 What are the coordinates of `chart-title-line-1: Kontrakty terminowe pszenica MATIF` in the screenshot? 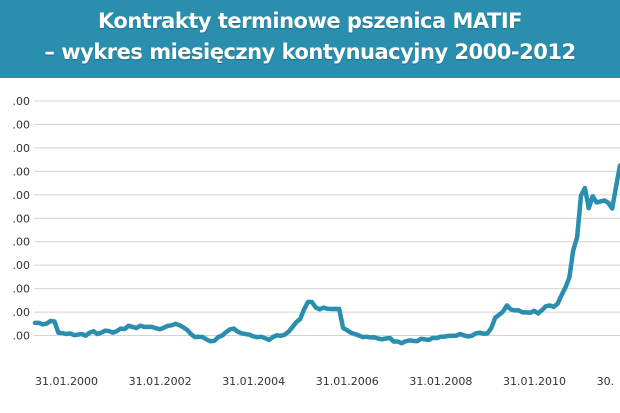 It's located at (310, 21).